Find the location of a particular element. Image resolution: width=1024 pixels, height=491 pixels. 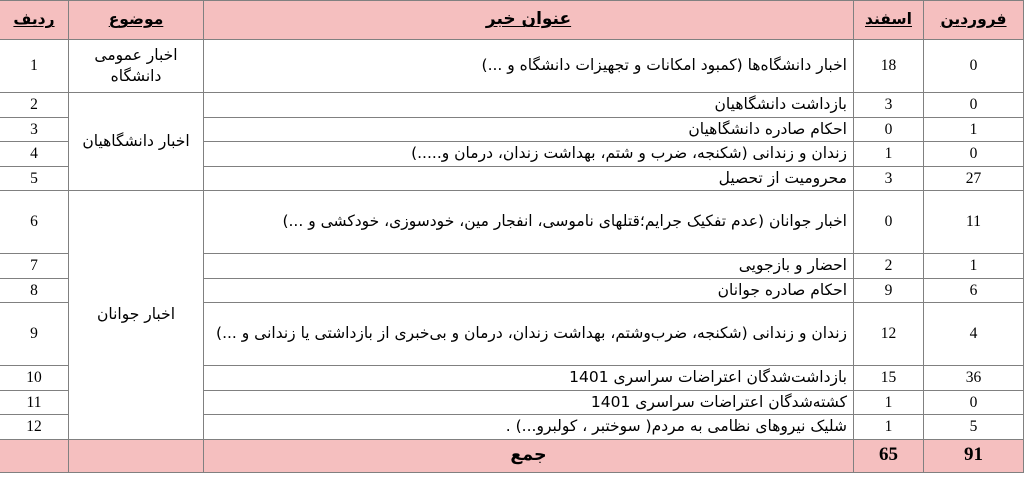

table-row: 6 9 احکام صادره جوانان 8 is located at coordinates (512, 290).